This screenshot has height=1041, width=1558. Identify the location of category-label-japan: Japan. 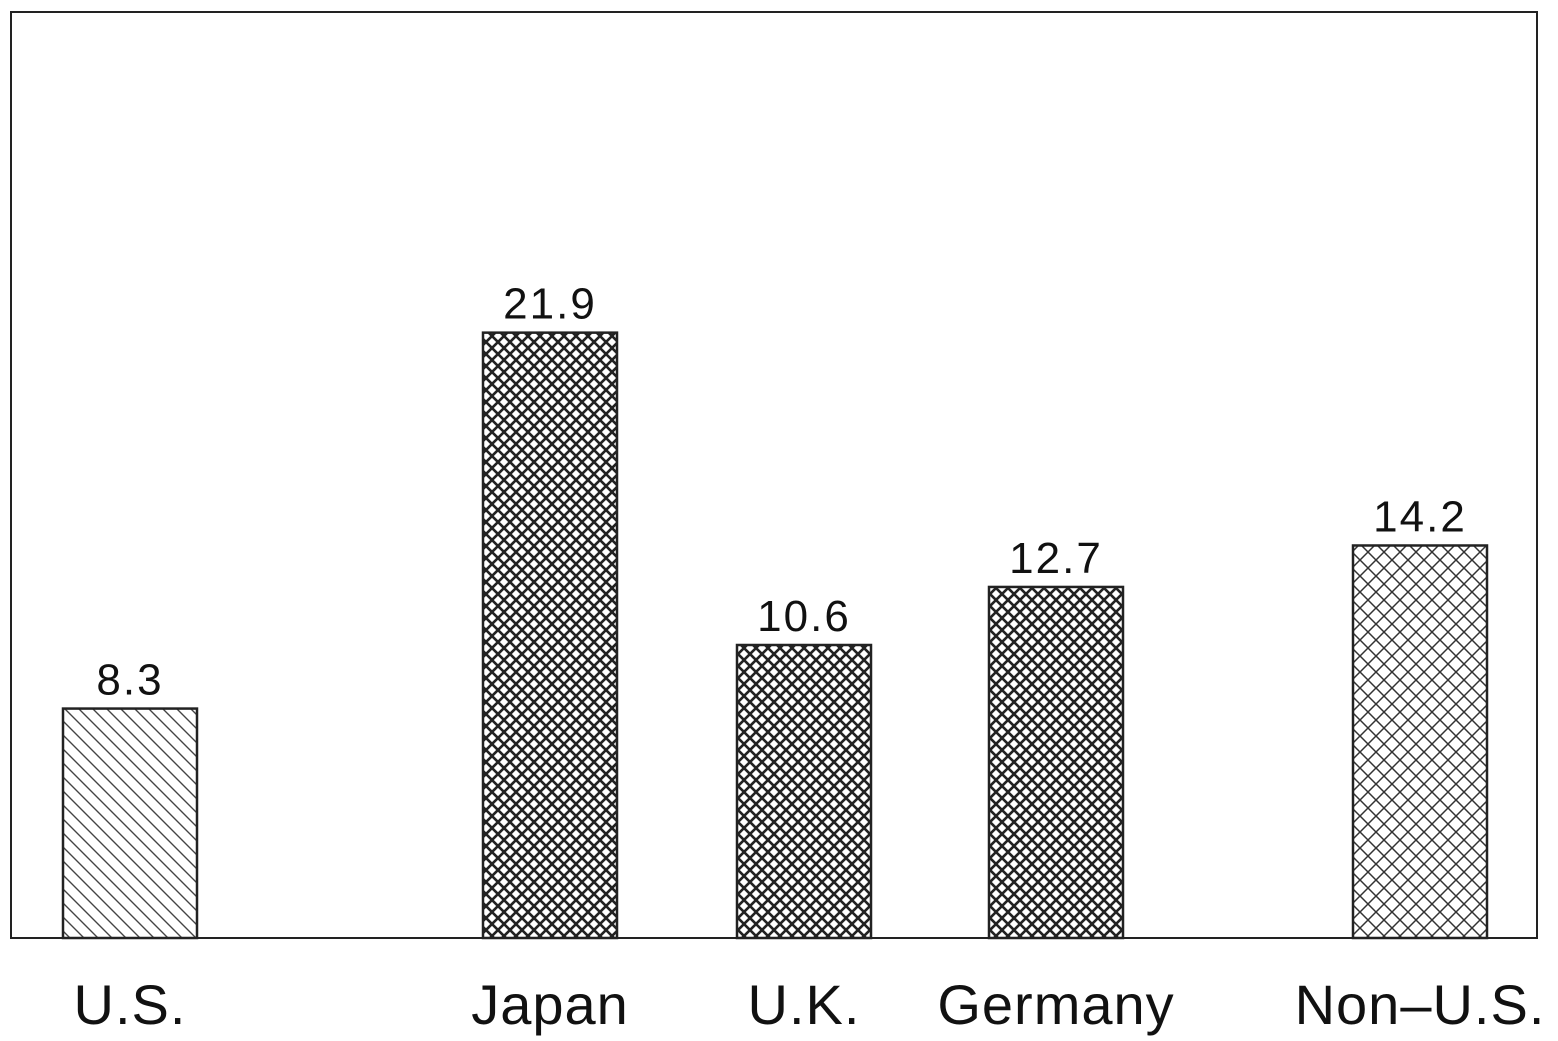
(550, 1004).